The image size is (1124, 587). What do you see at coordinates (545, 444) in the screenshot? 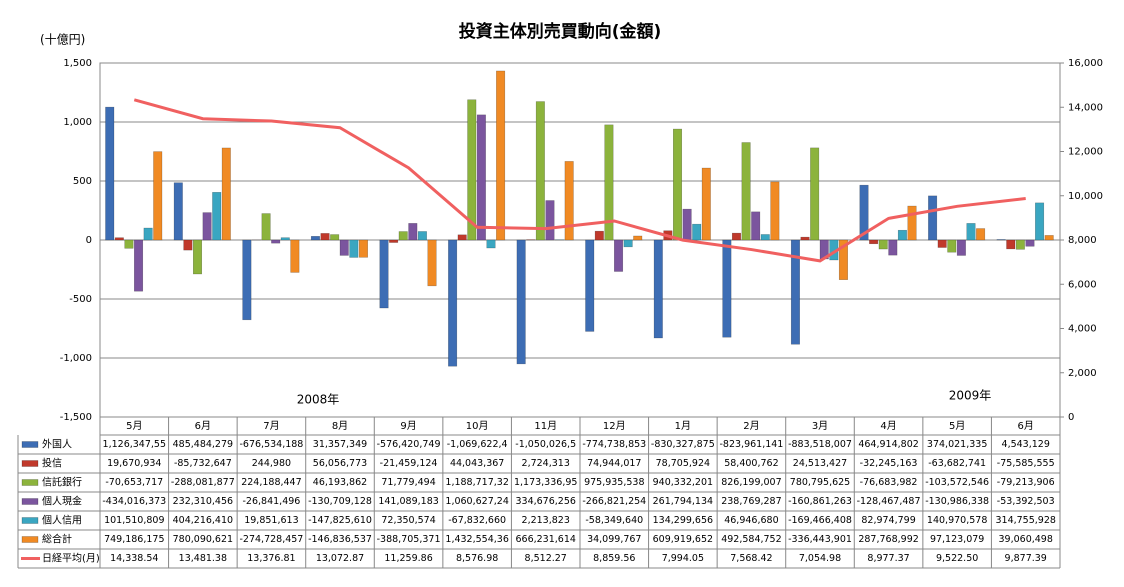
I see `table-value: -1,050,026,5` at bounding box center [545, 444].